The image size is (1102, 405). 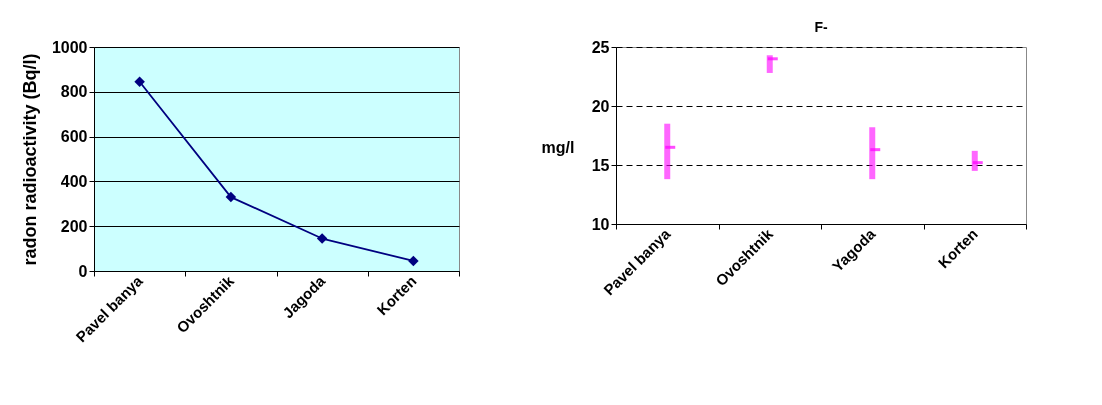 What do you see at coordinates (600, 224) in the screenshot?
I see `y-tick-label: 10` at bounding box center [600, 224].